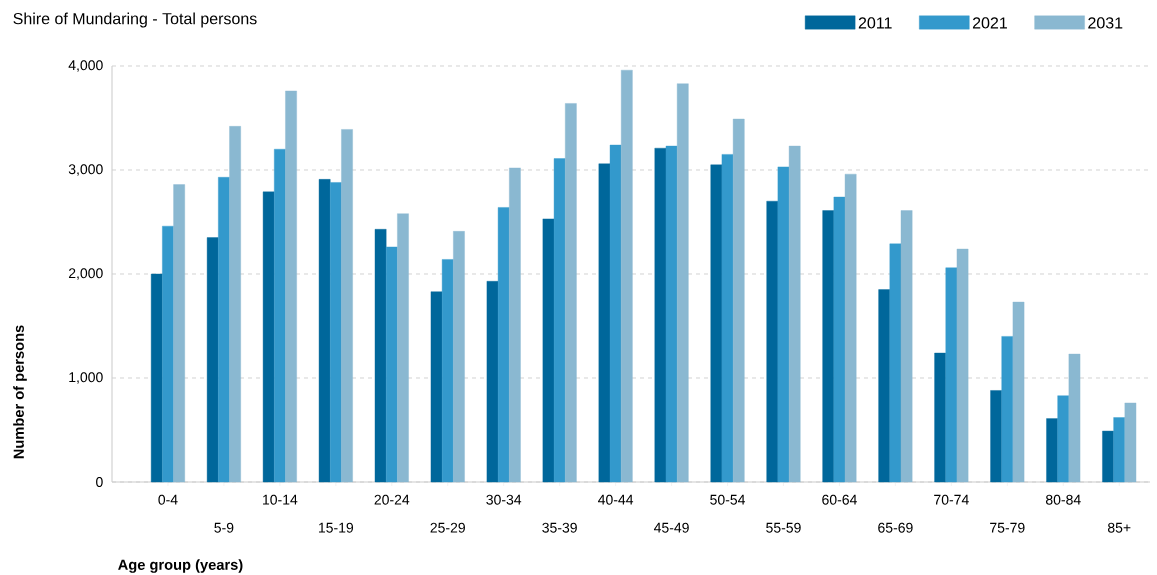 Image resolution: width=1157 pixels, height=575 pixels. What do you see at coordinates (20, 392) in the screenshot?
I see `y-axis-title: Number of persons` at bounding box center [20, 392].